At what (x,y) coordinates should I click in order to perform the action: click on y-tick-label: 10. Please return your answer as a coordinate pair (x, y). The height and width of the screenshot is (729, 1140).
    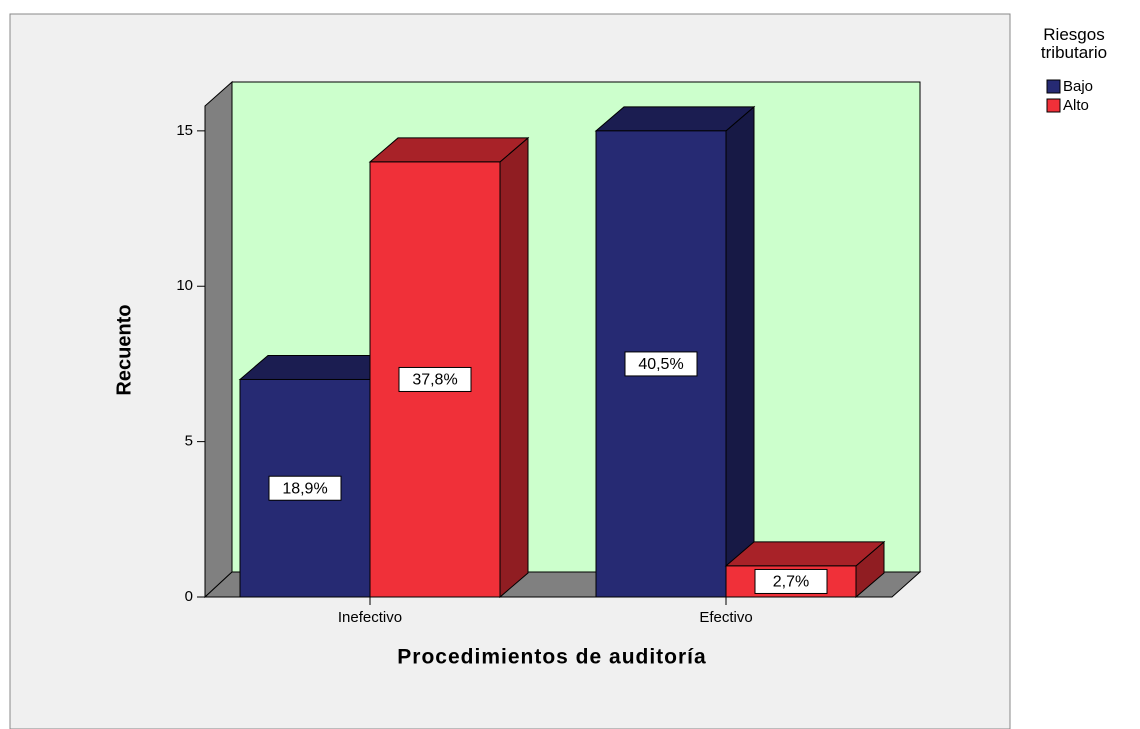
    Looking at the image, I should click on (184, 285).